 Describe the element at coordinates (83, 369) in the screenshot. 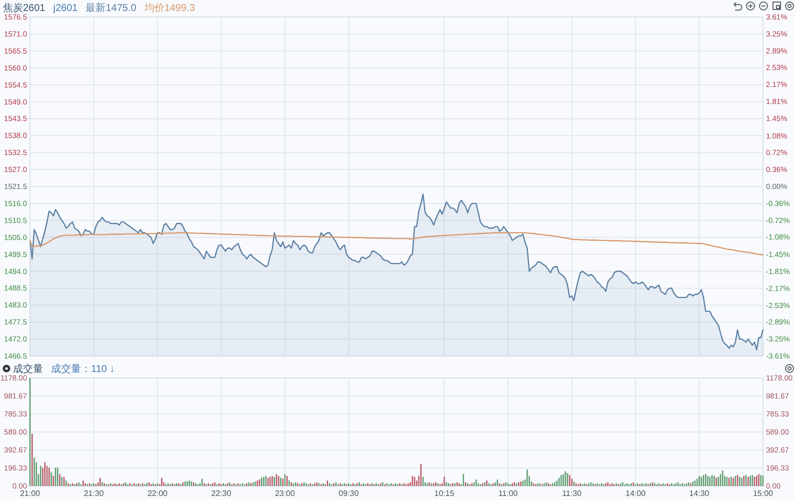

I see `text: 成交量：110 ↓` at that location.